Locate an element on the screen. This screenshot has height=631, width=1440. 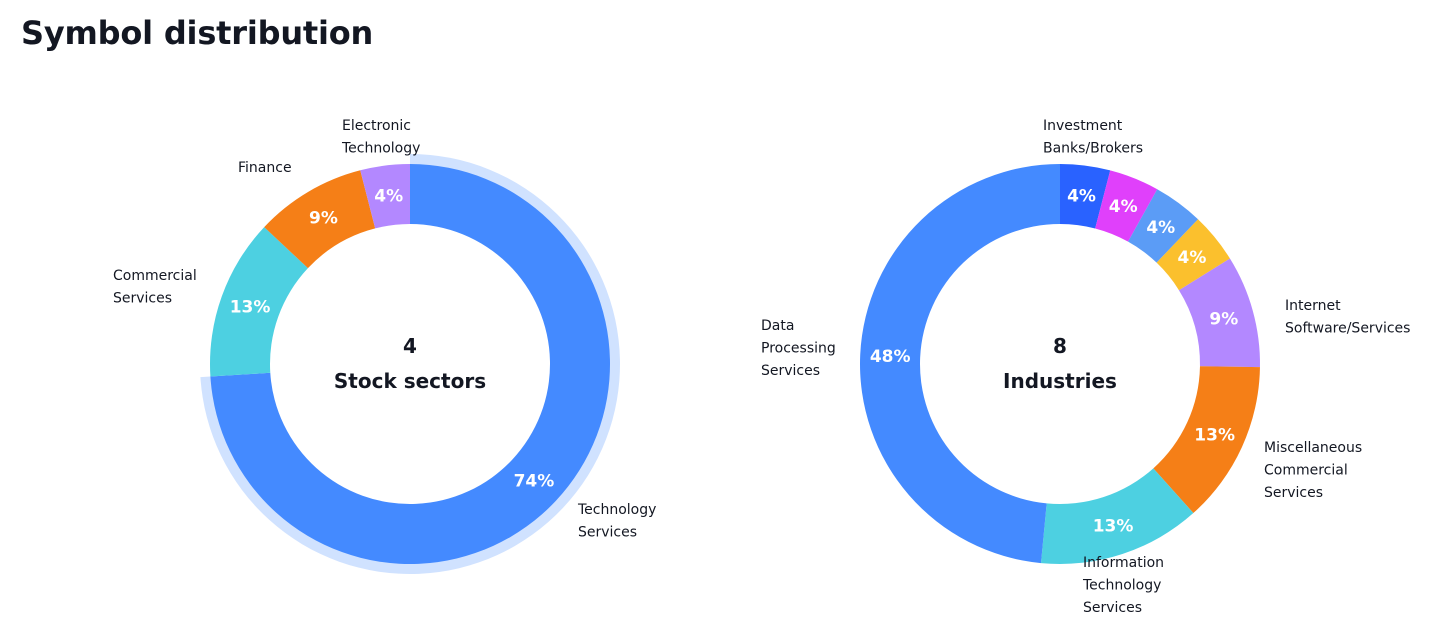
slice-category-label-industries-6: Information Technology Services is located at coordinates (1123, 585).